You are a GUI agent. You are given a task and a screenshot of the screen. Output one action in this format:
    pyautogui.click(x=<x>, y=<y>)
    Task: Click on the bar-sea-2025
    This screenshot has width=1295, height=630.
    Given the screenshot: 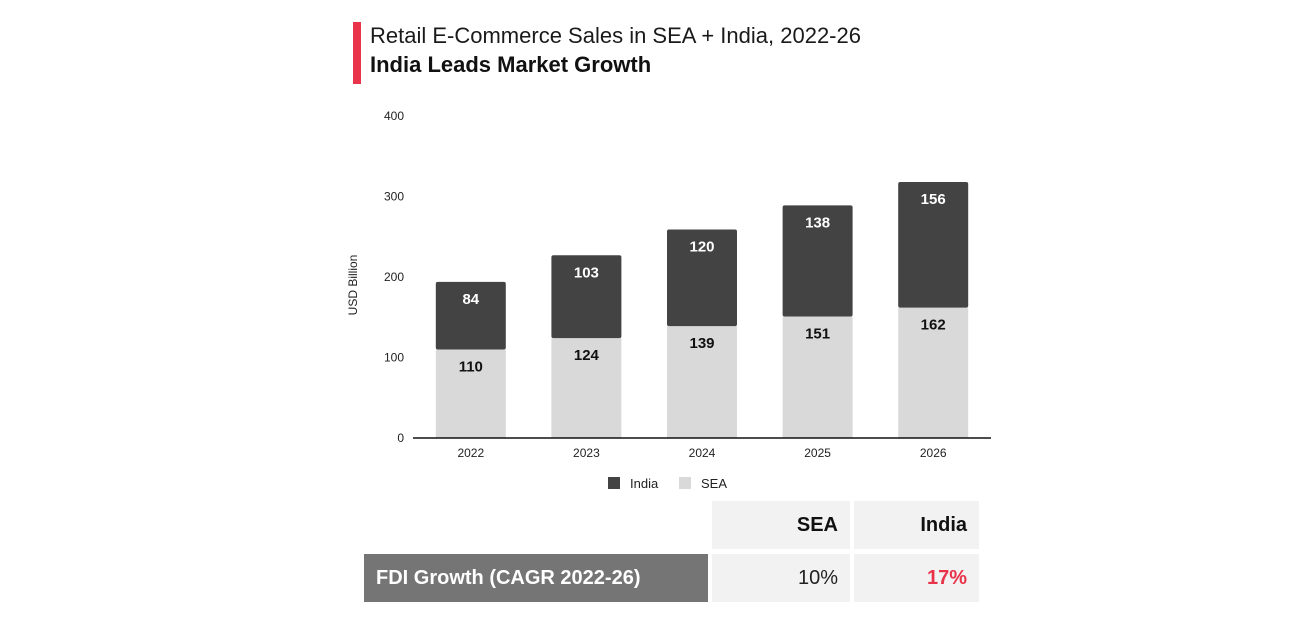 What is the action you would take?
    pyautogui.click(x=817, y=377)
    